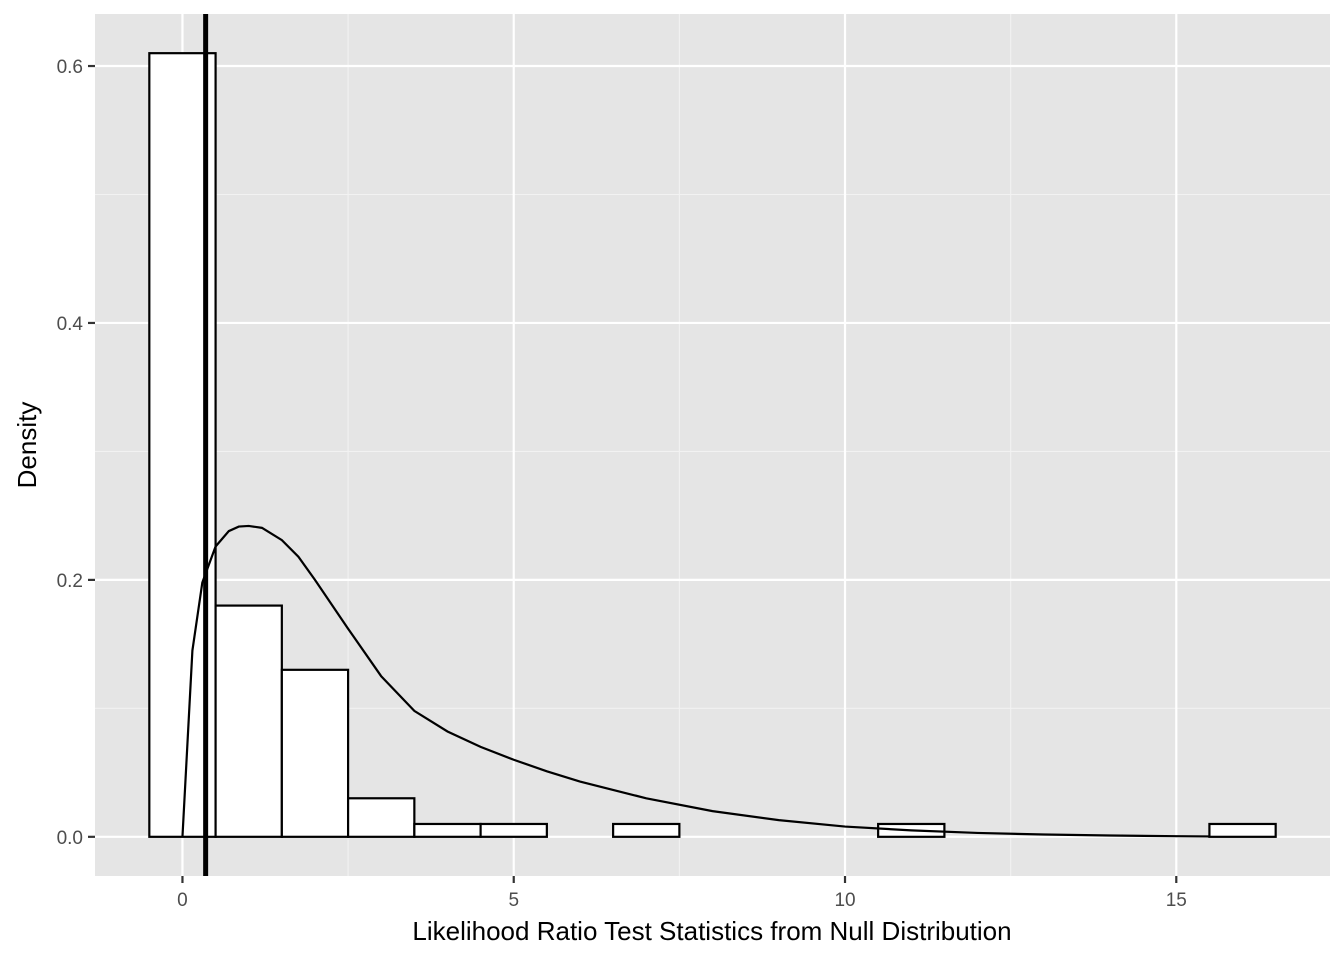 The image size is (1344, 960). What do you see at coordinates (513, 900) in the screenshot?
I see `x-tick-label: 5` at bounding box center [513, 900].